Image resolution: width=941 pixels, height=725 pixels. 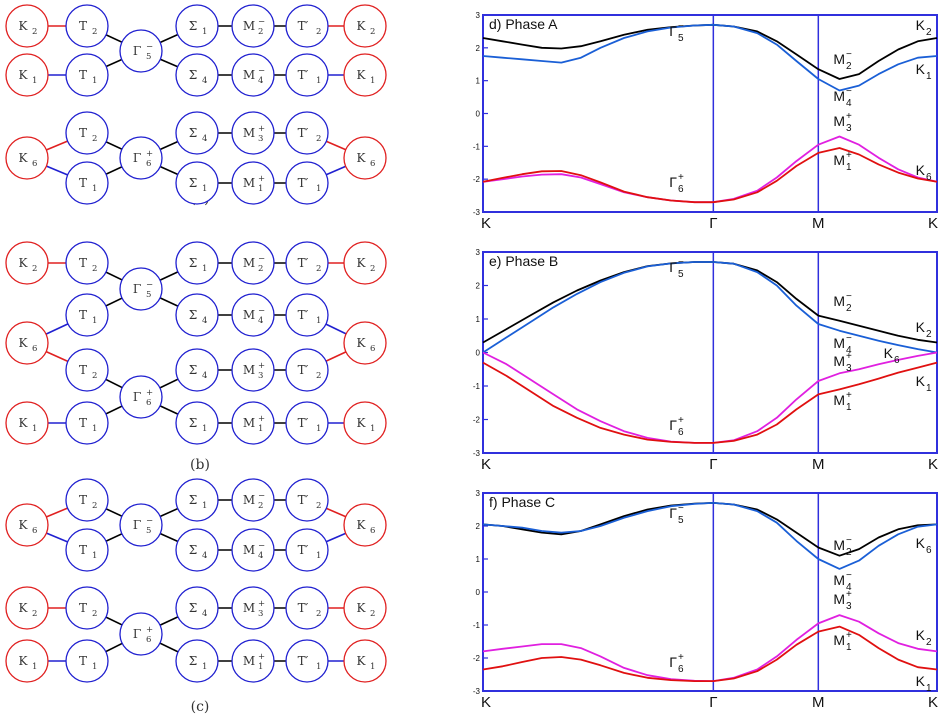 What do you see at coordinates (710, 113) in the screenshot?
I see `plot-frame` at bounding box center [710, 113].